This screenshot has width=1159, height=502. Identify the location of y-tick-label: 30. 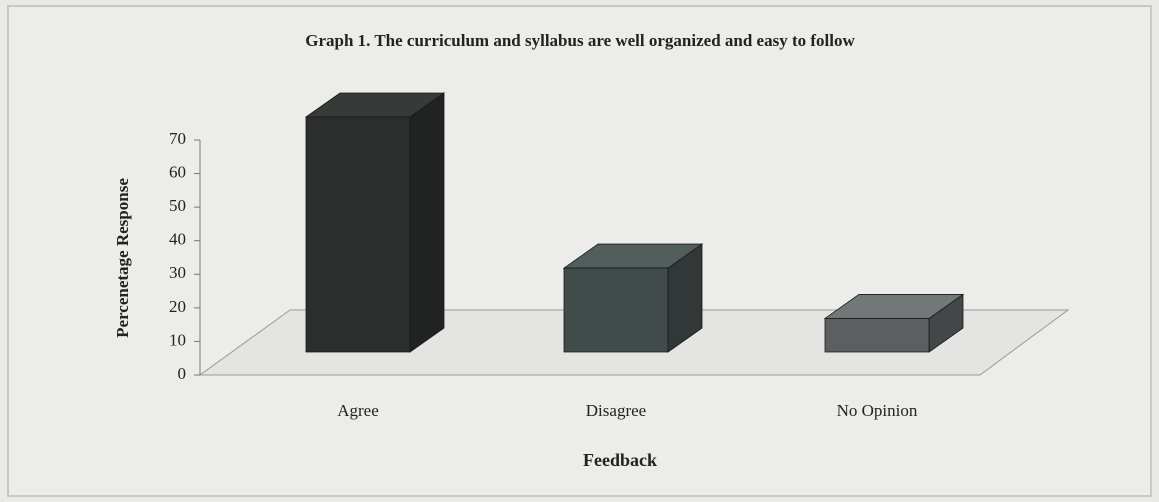
(177, 272).